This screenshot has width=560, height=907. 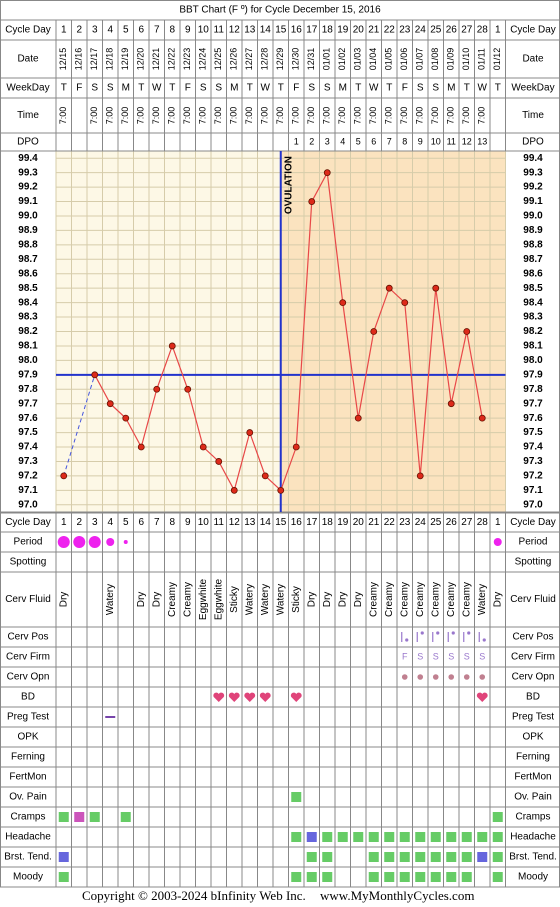 I want to click on cycle-day: 17, so click(x=312, y=30).